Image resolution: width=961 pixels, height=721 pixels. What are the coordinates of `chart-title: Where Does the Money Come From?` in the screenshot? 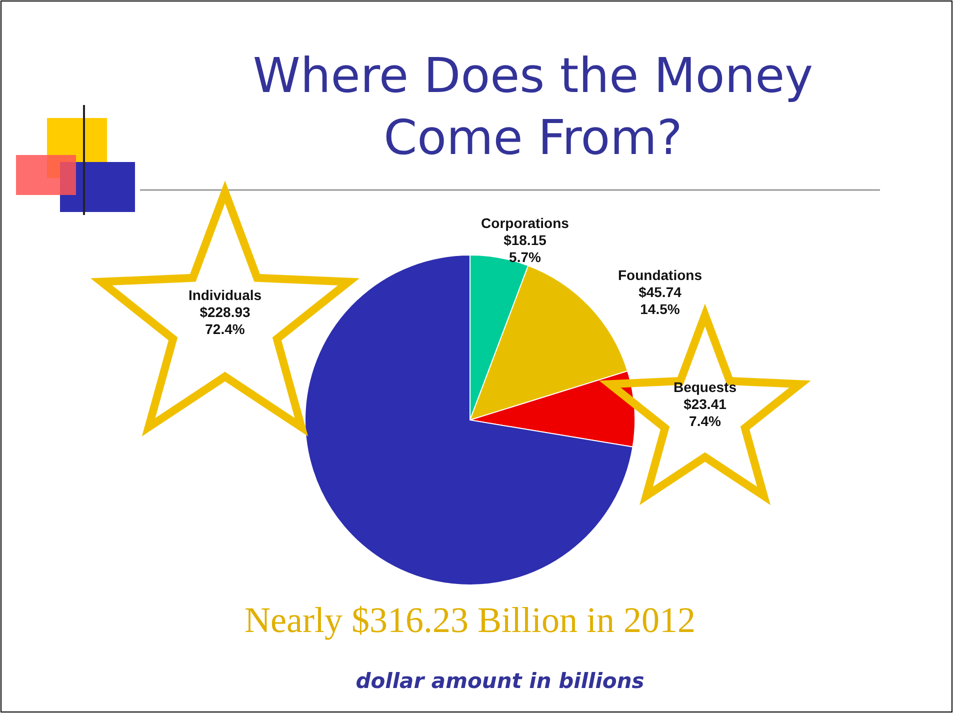 It's located at (533, 107).